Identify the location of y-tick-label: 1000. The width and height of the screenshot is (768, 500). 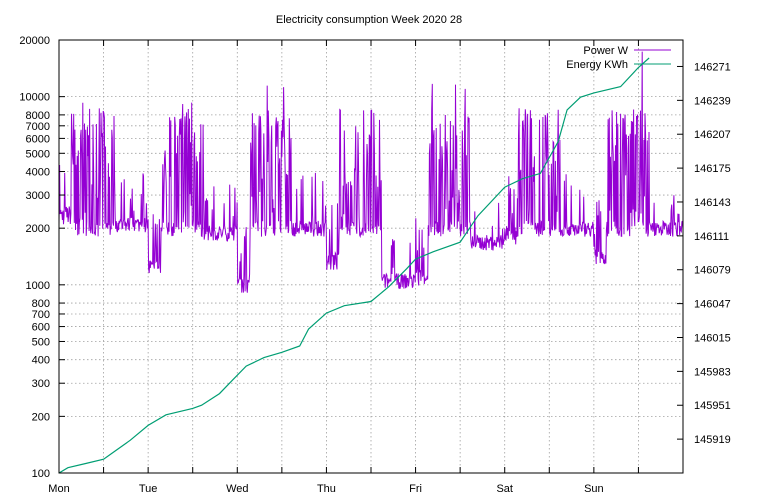
(38, 286).